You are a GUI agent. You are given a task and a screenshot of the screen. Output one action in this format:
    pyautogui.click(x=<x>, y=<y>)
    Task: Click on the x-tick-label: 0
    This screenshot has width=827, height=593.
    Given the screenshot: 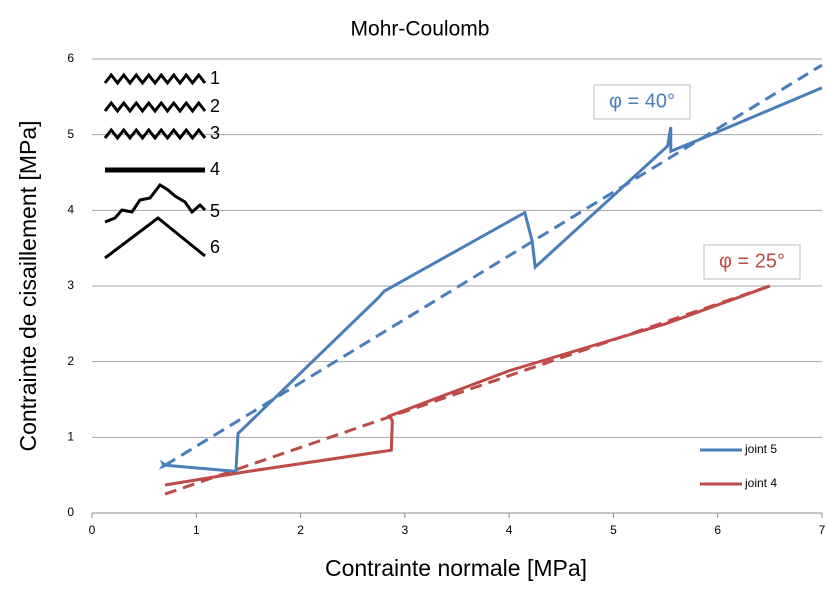 What is the action you would take?
    pyautogui.click(x=92, y=530)
    